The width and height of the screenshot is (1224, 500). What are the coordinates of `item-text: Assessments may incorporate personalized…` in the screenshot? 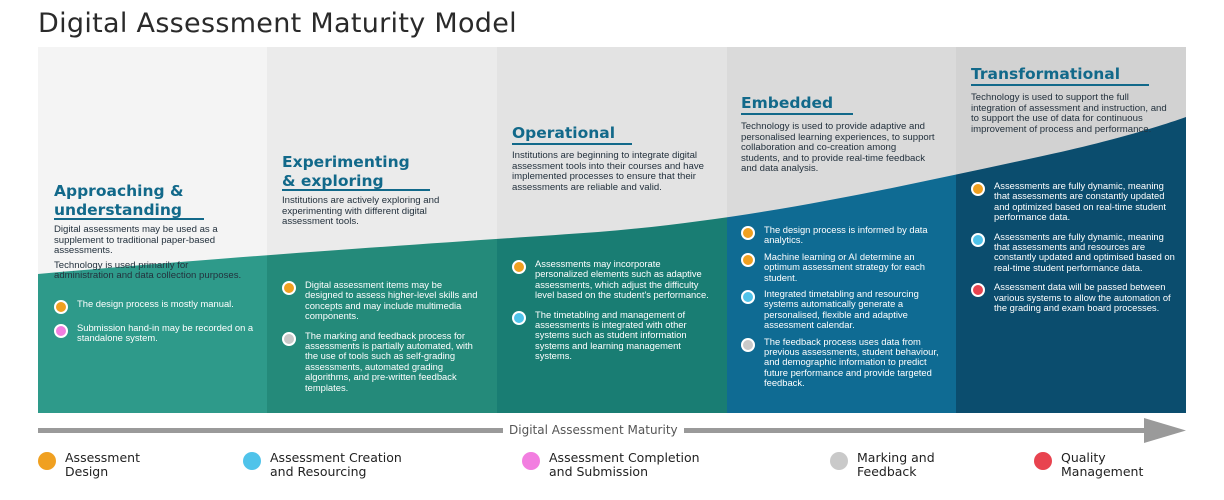 It's located at (622, 279).